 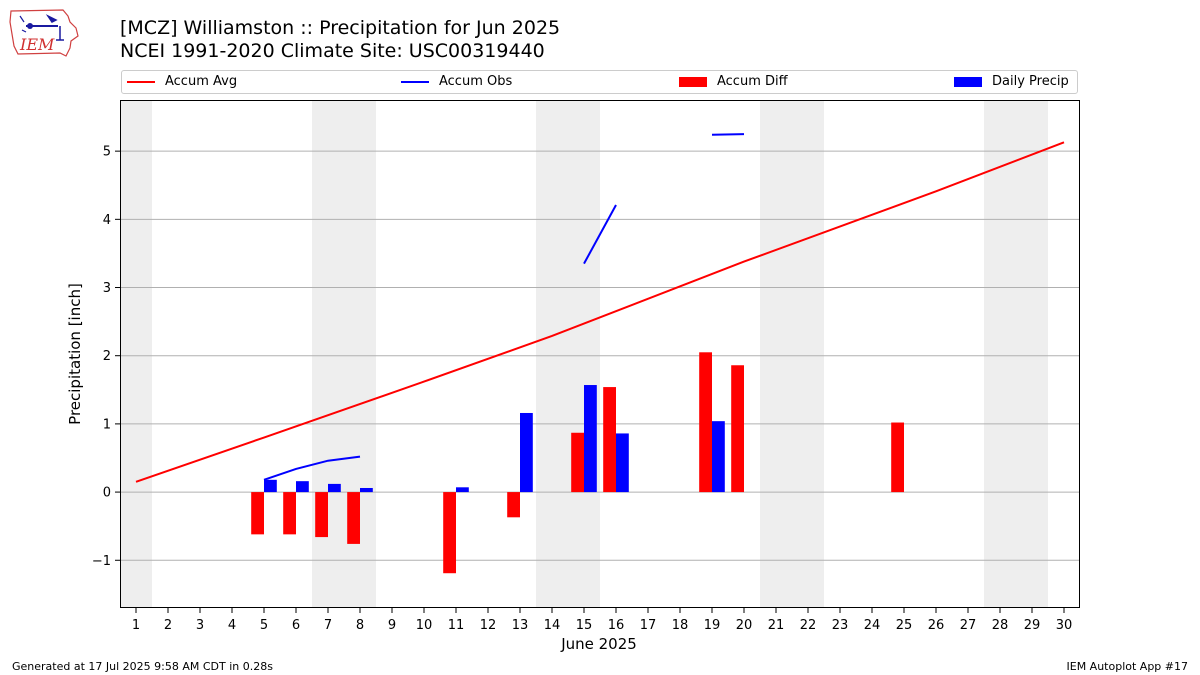 What do you see at coordinates (75, 354) in the screenshot?
I see `y-axis-label: Precipitation [inch]` at bounding box center [75, 354].